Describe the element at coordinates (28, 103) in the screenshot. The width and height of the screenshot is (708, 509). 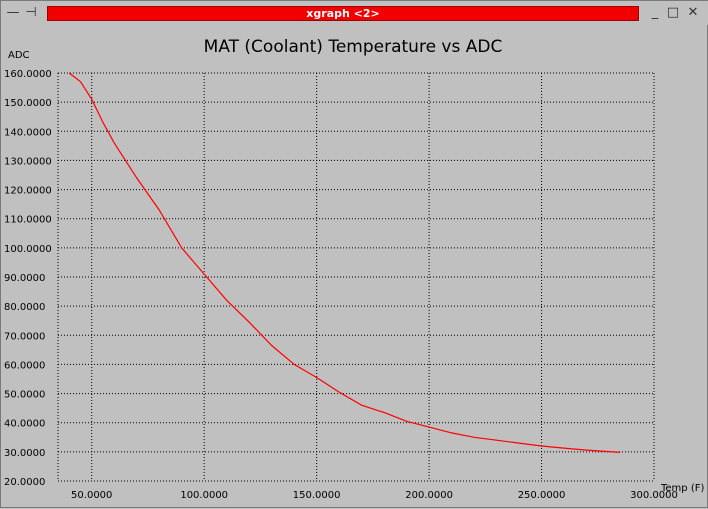
I see `y-tick-label: 150.0000` at that location.